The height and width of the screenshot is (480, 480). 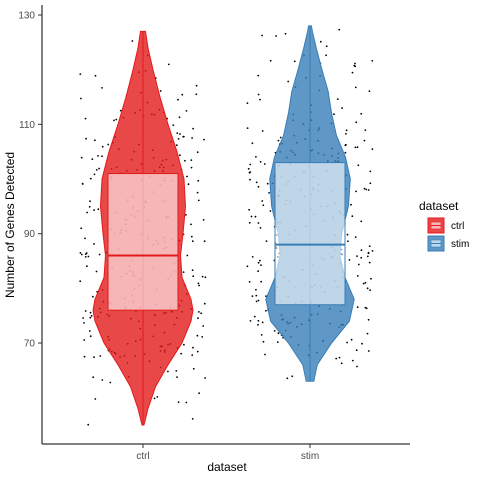 What do you see at coordinates (310, 456) in the screenshot?
I see `x-tick-label: stim` at bounding box center [310, 456].